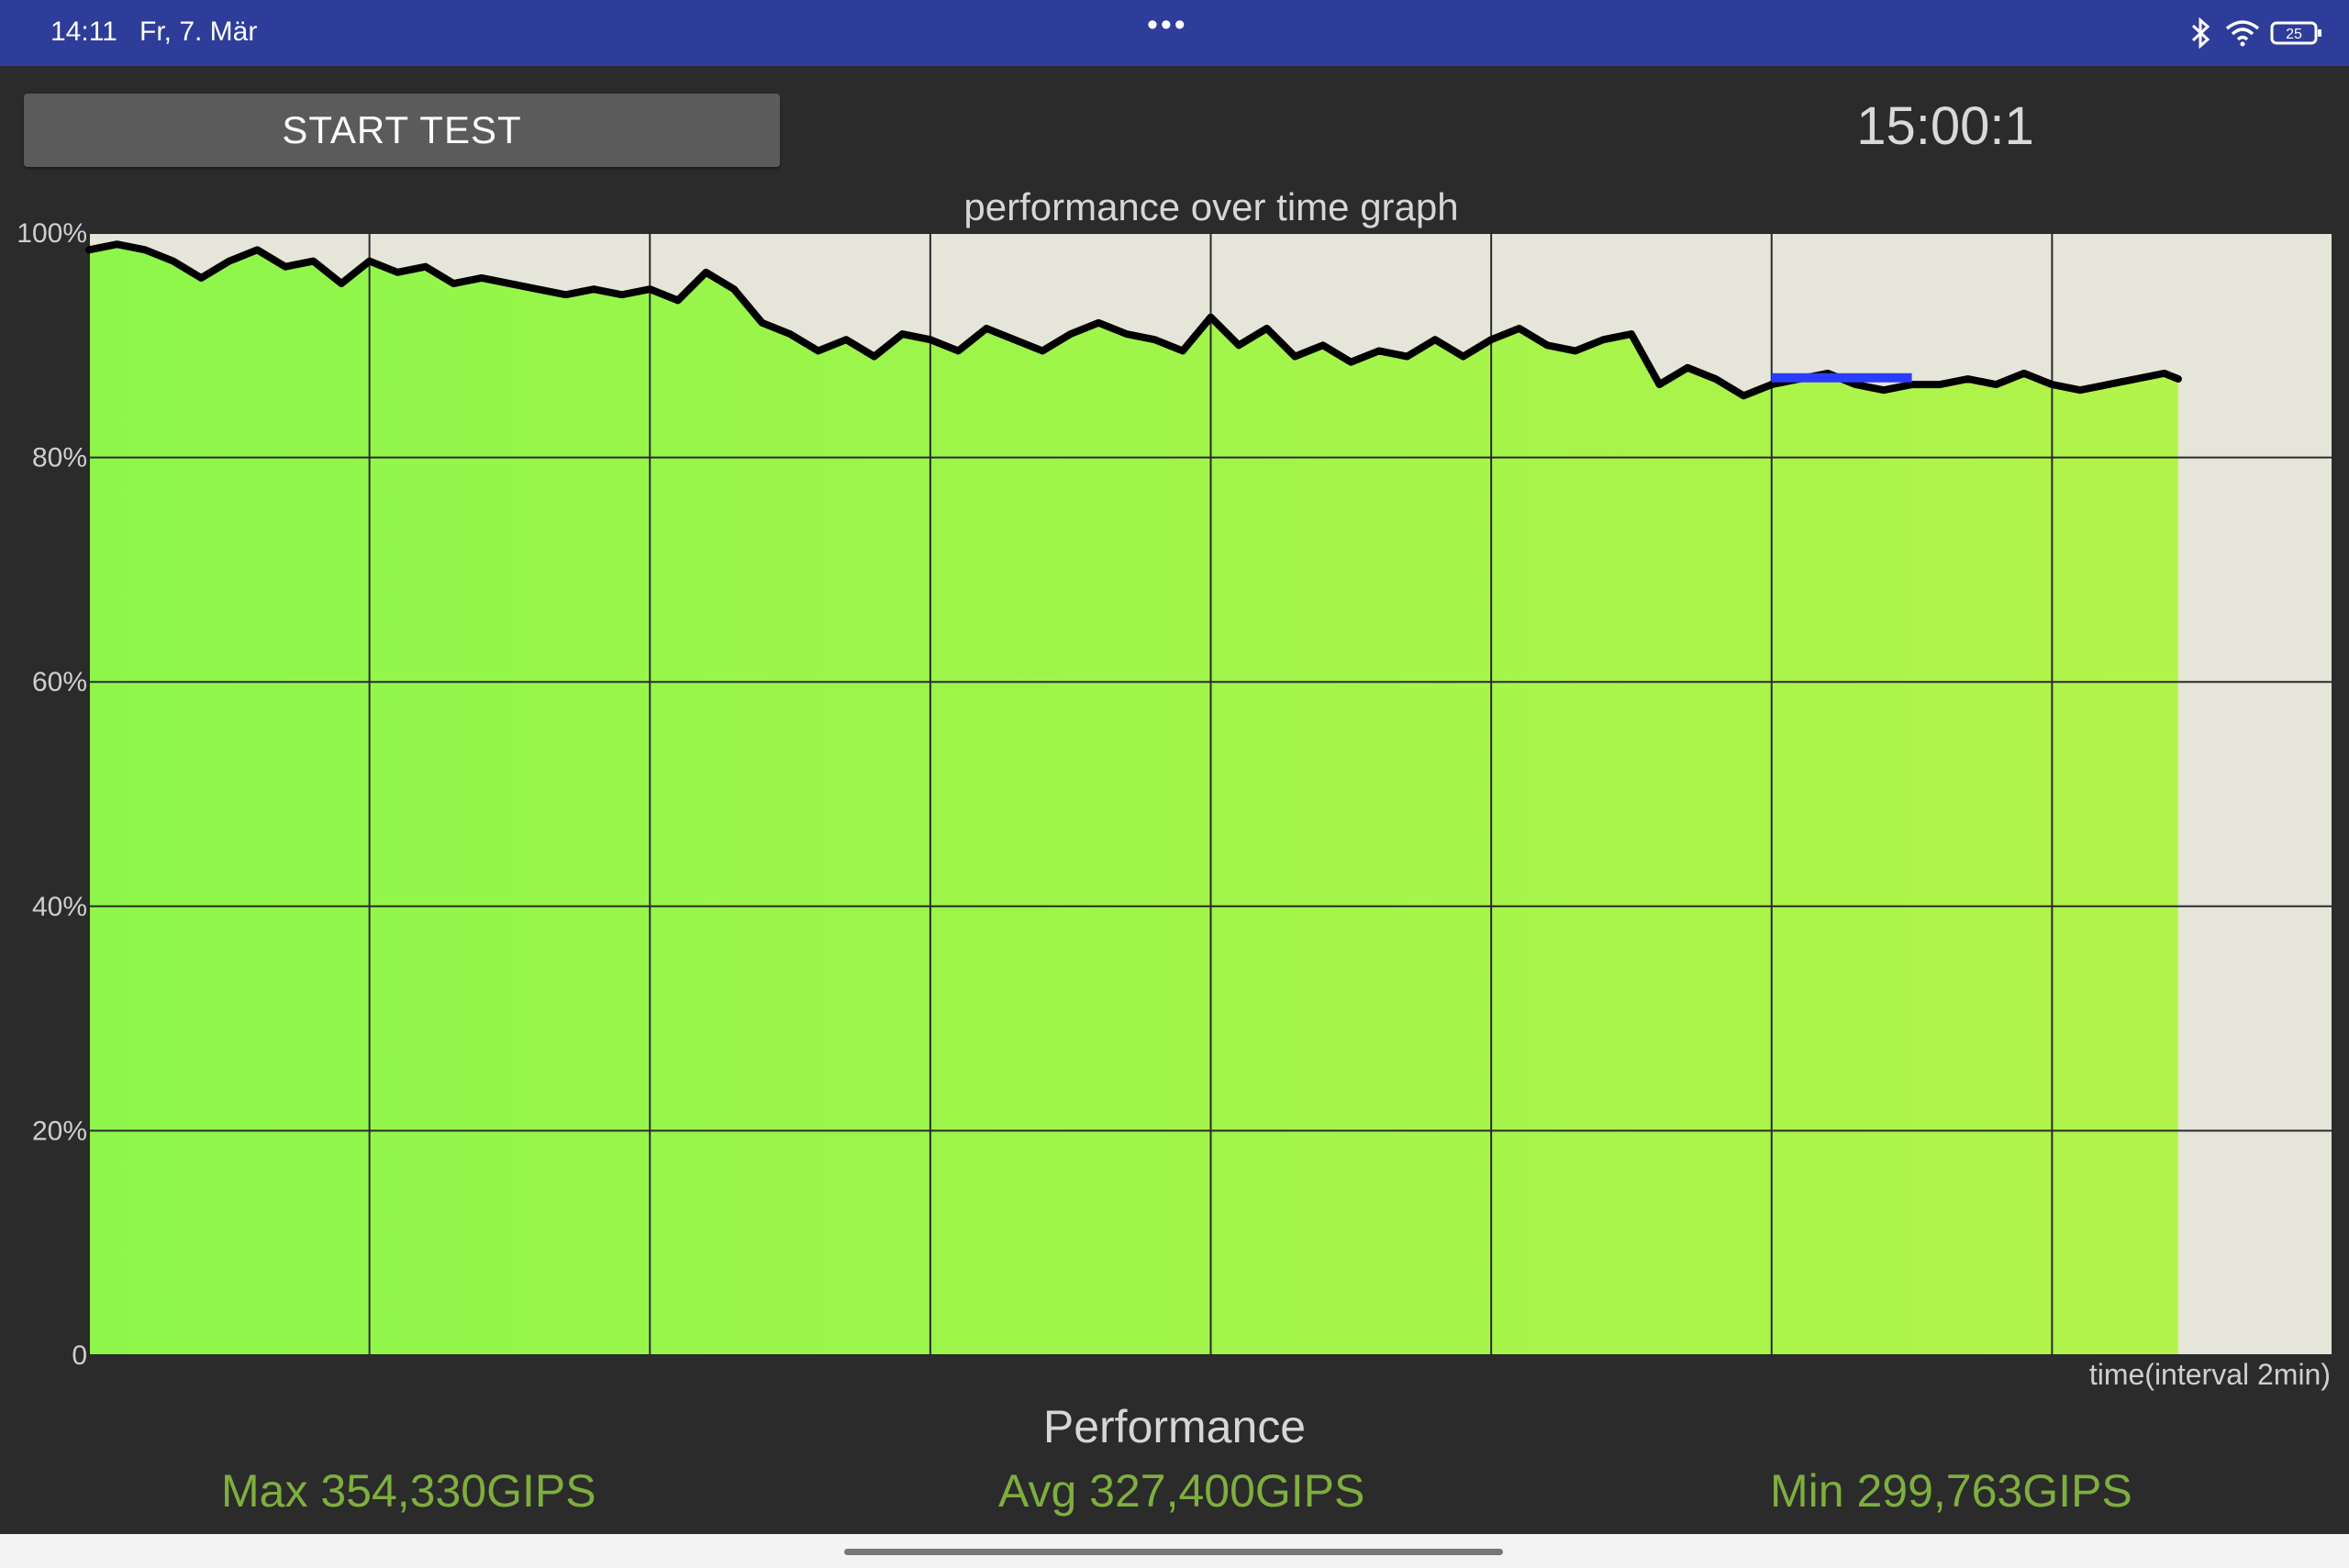 The width and height of the screenshot is (2349, 1568). I want to click on min-stat: Min 299,763GIPS, so click(1951, 1491).